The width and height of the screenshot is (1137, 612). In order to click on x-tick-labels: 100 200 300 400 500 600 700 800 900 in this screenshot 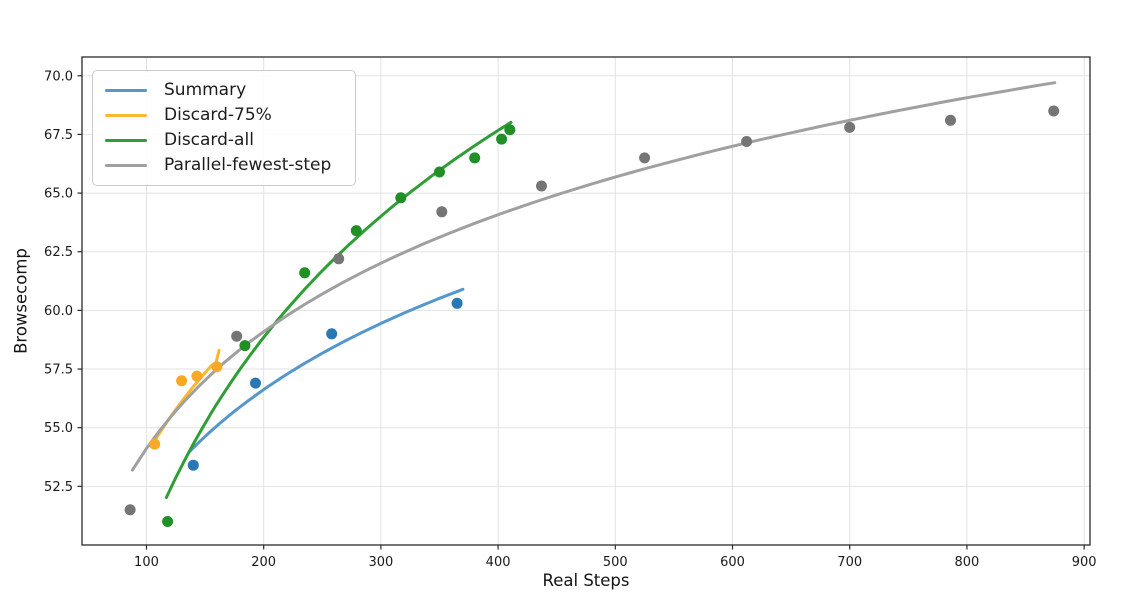, I will do `click(615, 562)`.